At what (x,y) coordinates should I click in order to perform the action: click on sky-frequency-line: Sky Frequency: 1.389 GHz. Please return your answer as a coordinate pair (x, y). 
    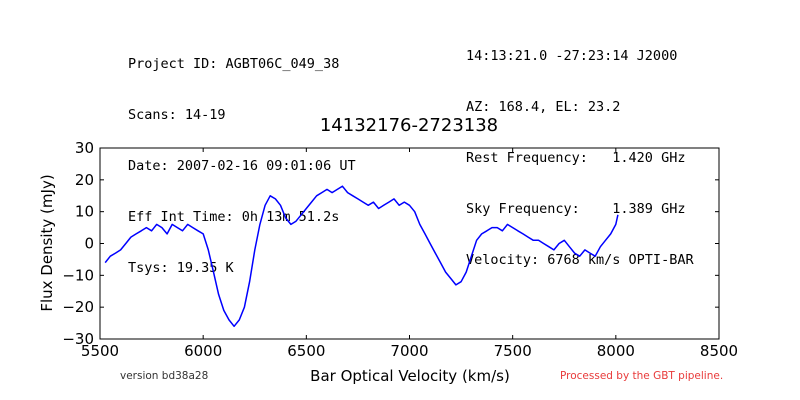
    Looking at the image, I should click on (576, 209).